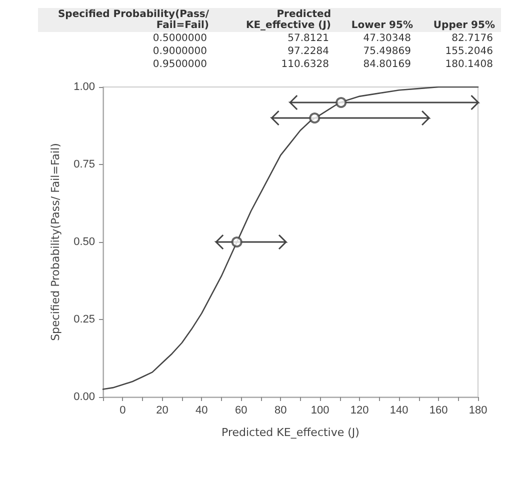  I want to click on x-tick-label: 120, so click(359, 410).